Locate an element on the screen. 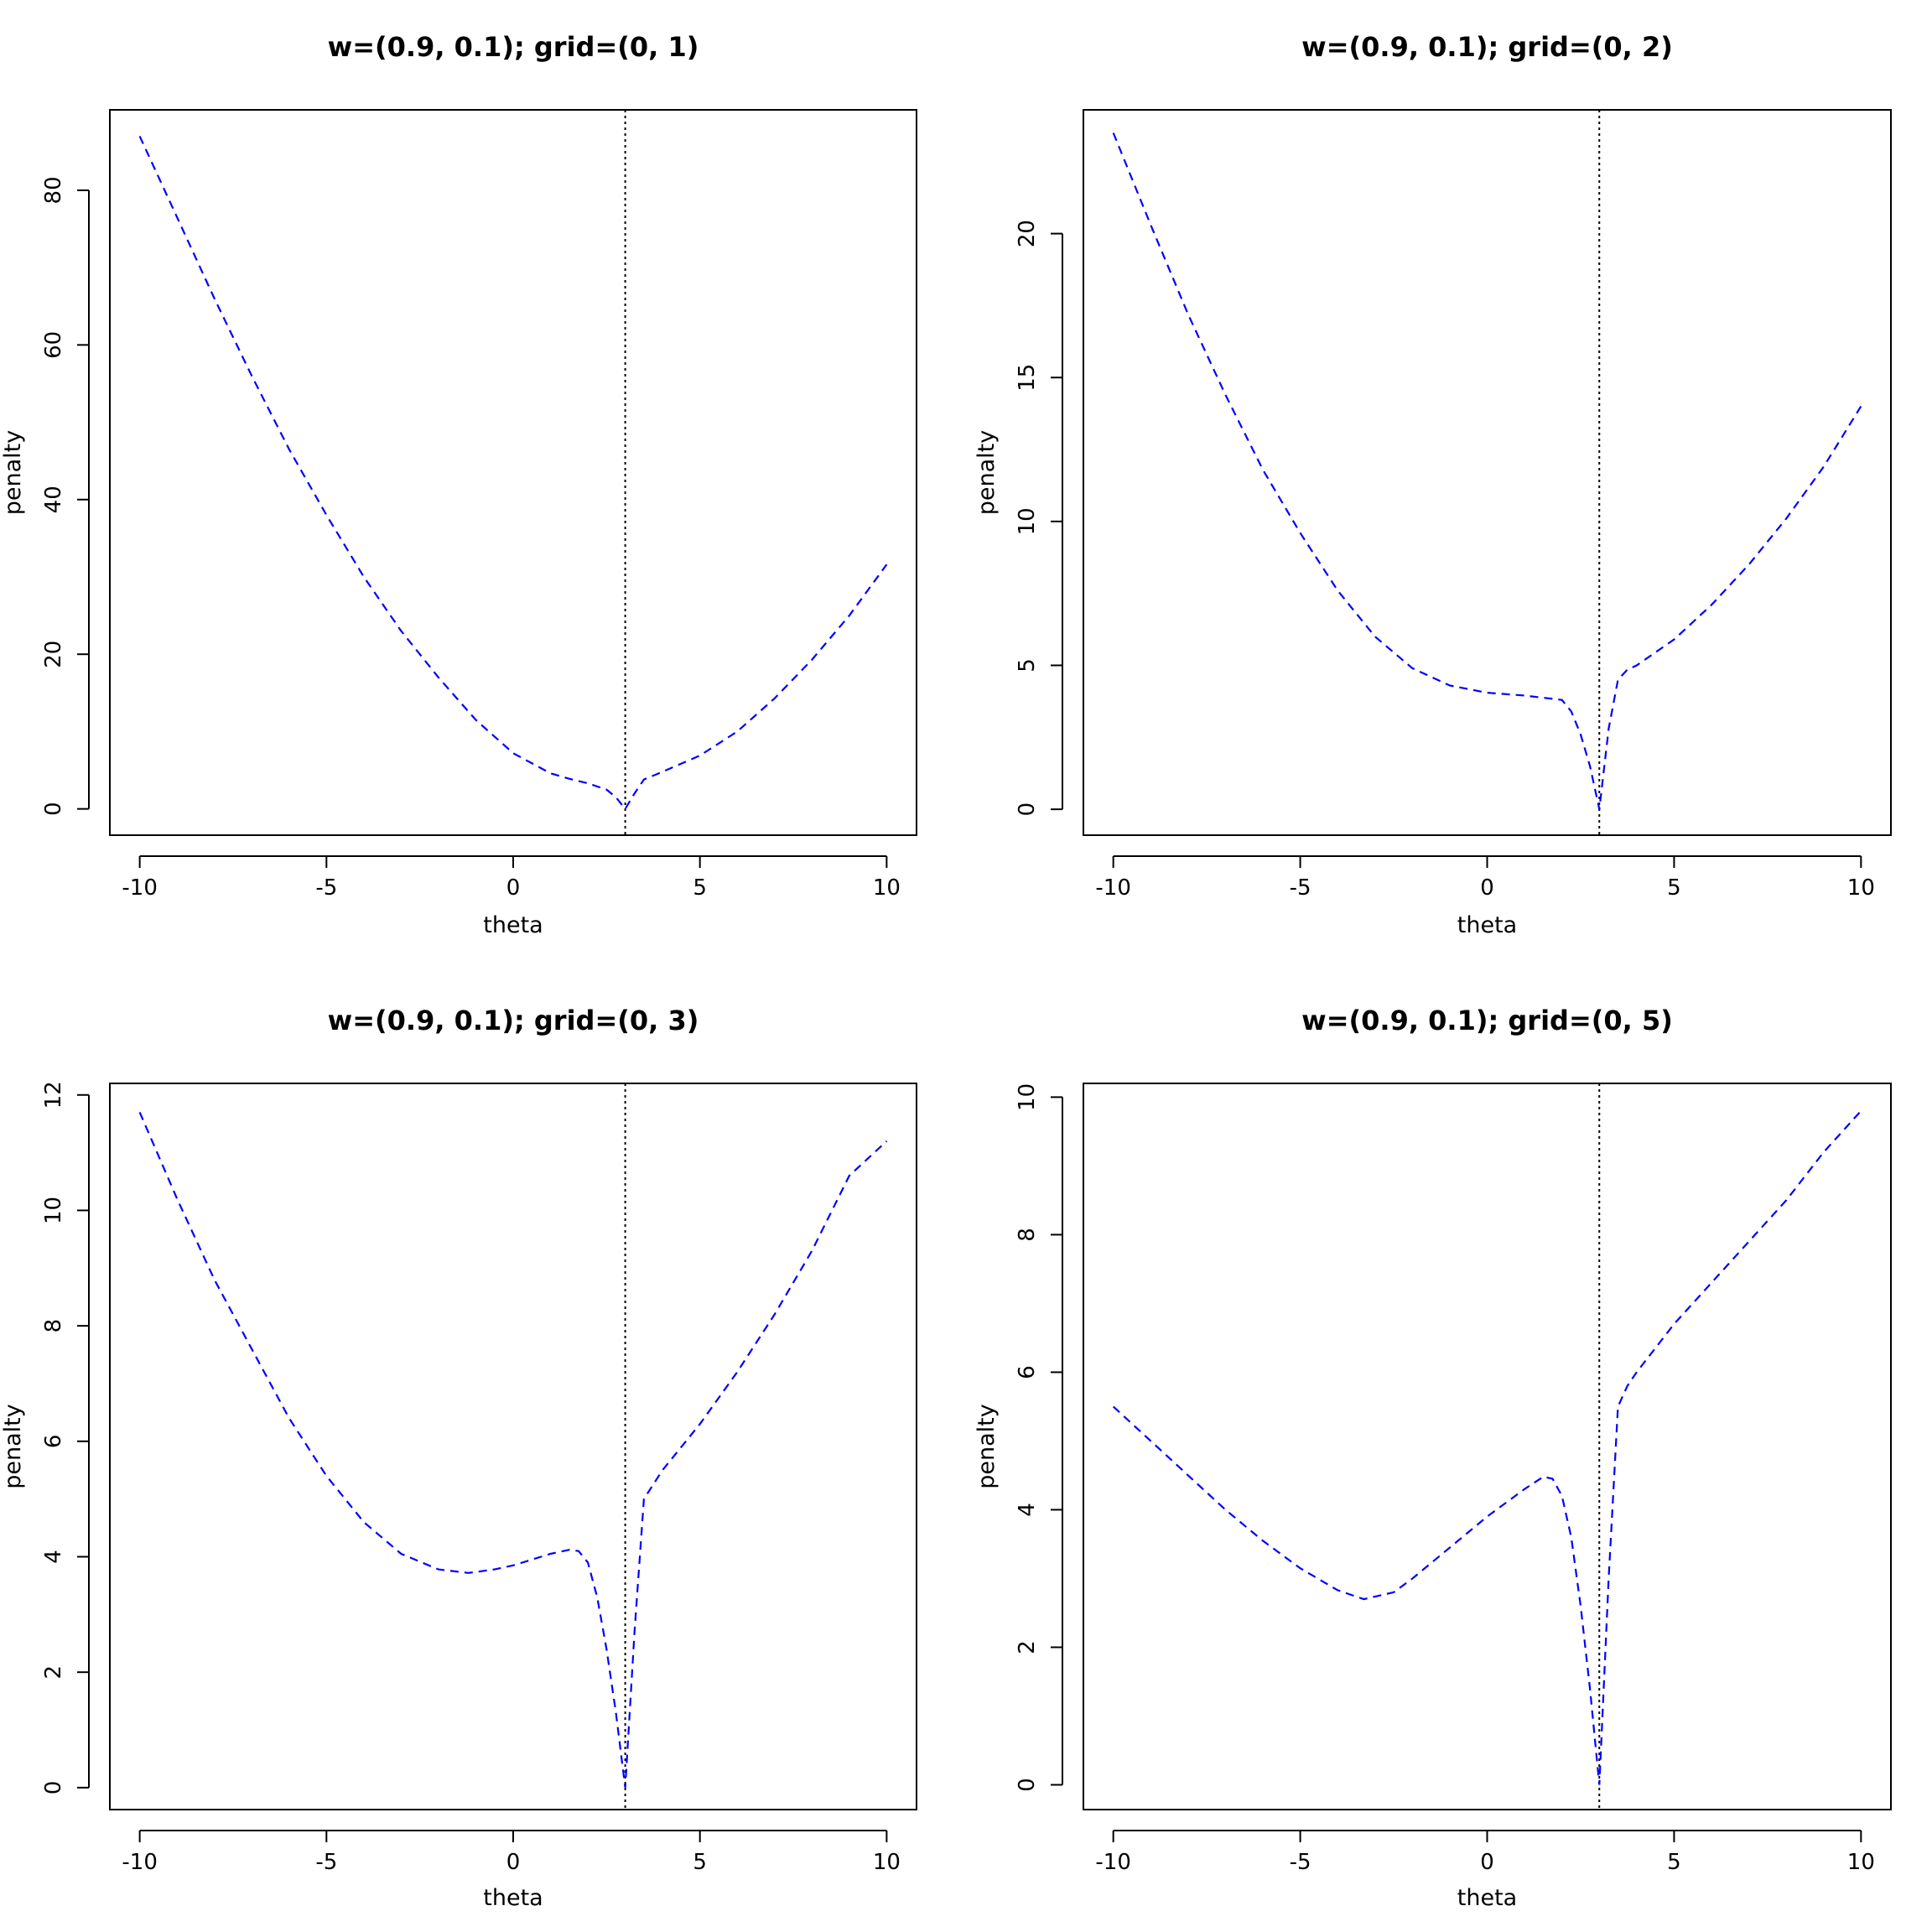 Image resolution: width=1932 pixels, height=1932 pixels. y-tick-label: 12 is located at coordinates (53, 1095).